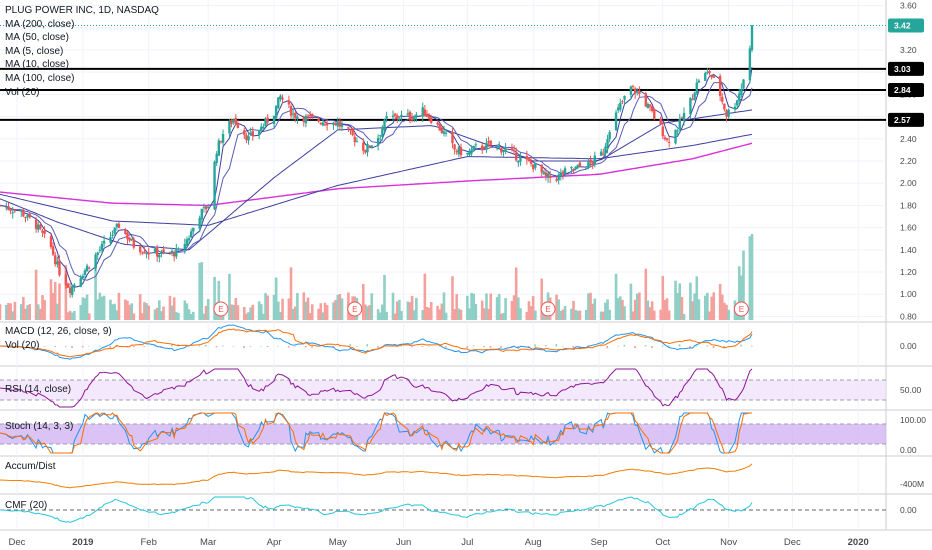  What do you see at coordinates (908, 250) in the screenshot?
I see `y-tick-label: 1.40` at bounding box center [908, 250].